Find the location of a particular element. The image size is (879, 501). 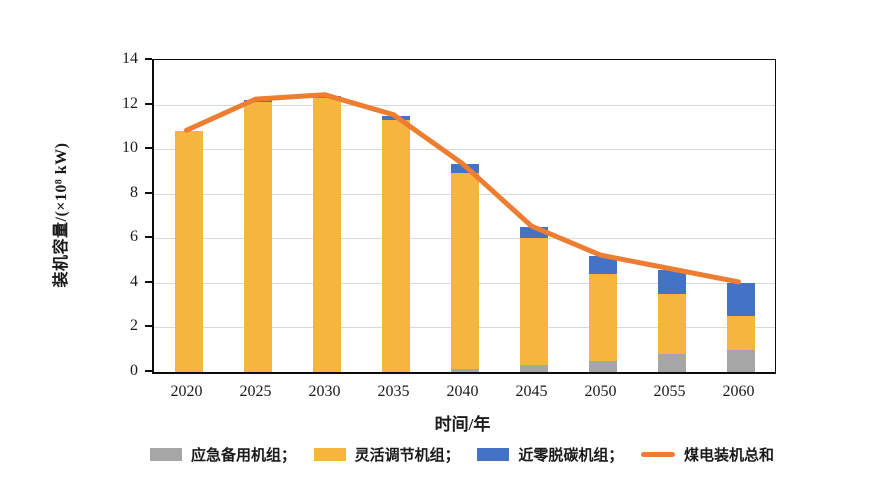

legend-label: 应急备用机组； is located at coordinates (244, 455).